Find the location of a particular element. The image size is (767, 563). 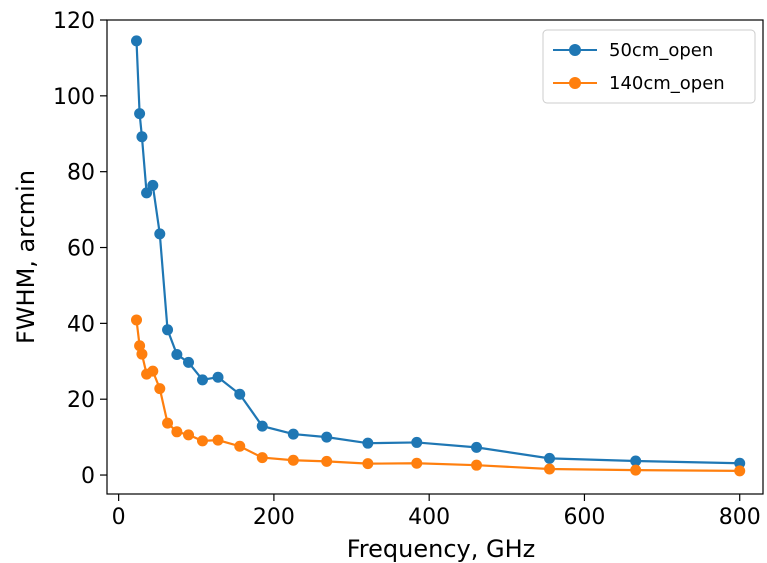

y-tick-label-4: 80 is located at coordinates (81, 173).